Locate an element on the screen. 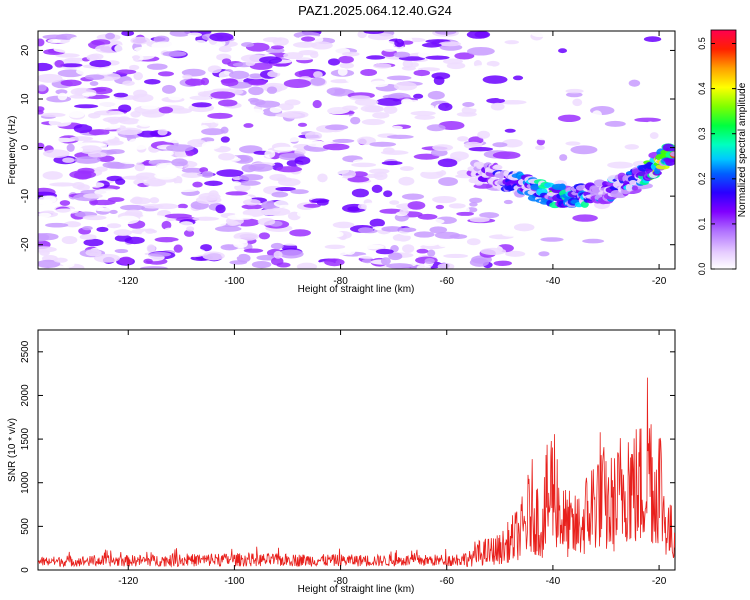 The height and width of the screenshot is (600, 750). y-tick-label: 2000 is located at coordinates (25, 395).